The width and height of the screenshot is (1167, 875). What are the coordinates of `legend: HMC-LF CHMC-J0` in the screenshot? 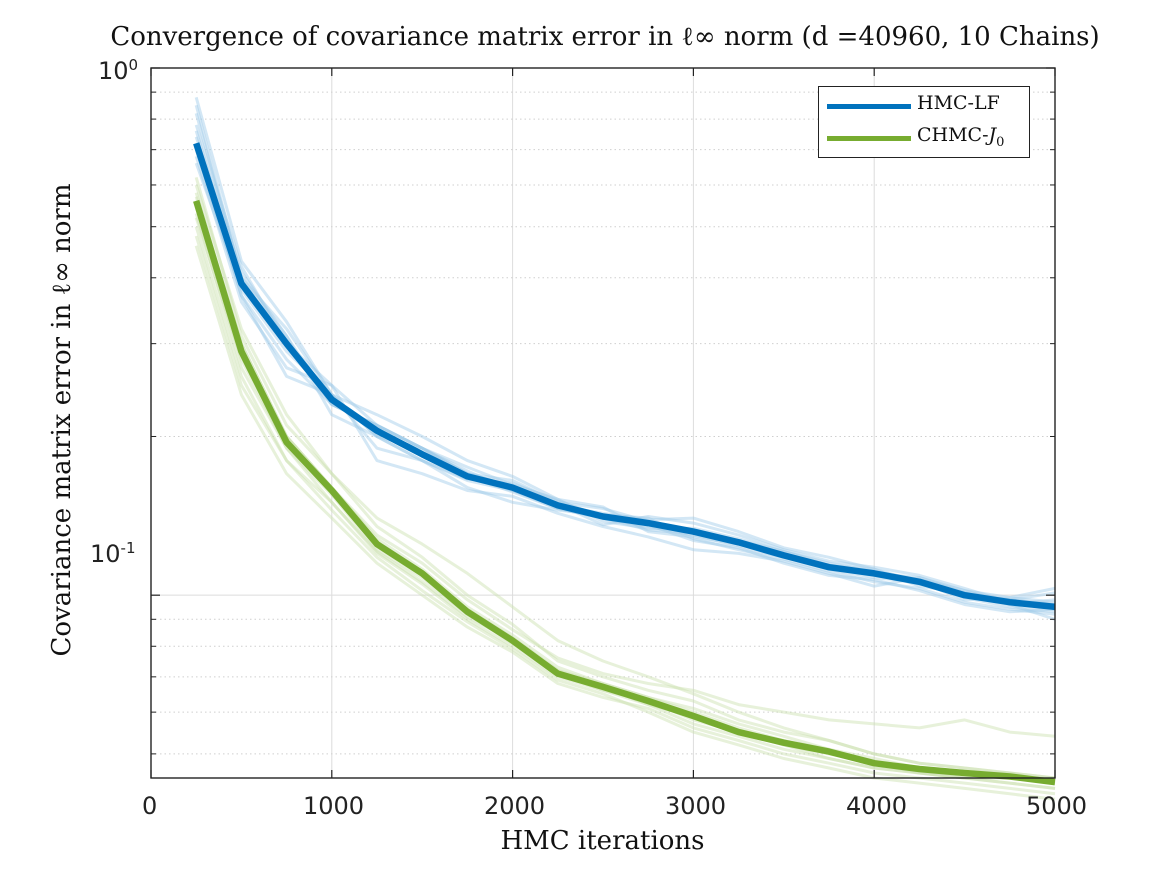 It's located at (924, 122).